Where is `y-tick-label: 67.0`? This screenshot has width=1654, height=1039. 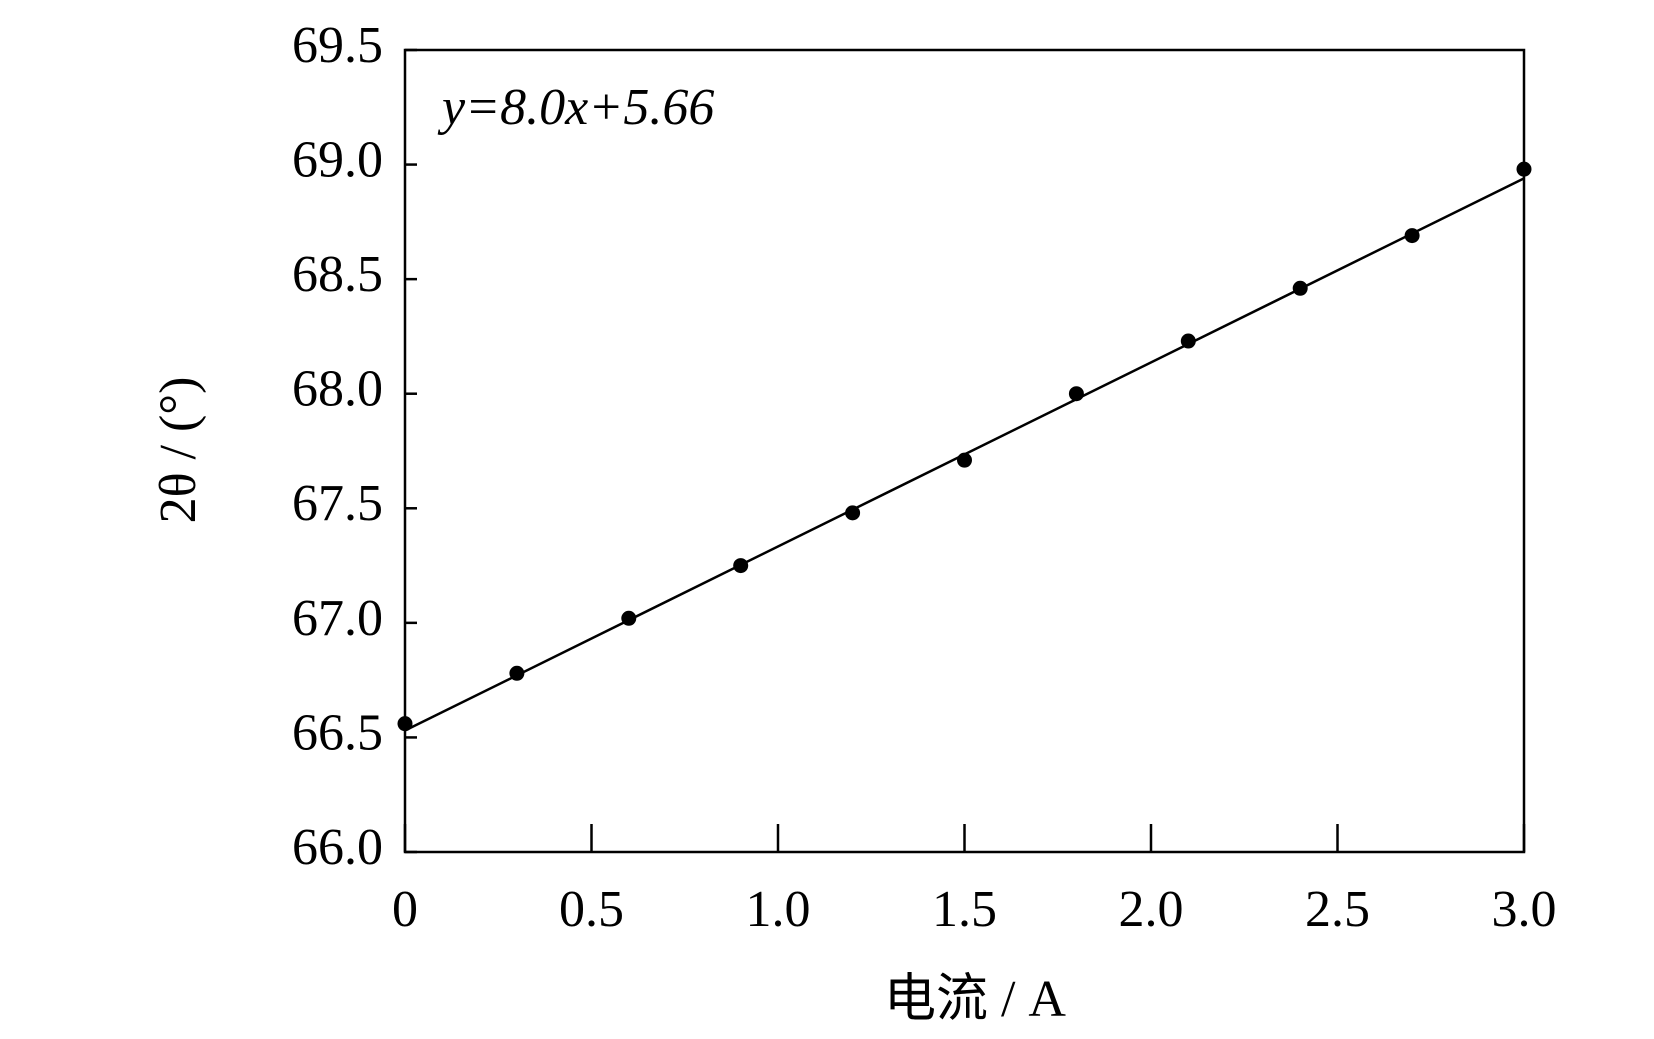 y-tick-label: 67.0 is located at coordinates (337, 618).